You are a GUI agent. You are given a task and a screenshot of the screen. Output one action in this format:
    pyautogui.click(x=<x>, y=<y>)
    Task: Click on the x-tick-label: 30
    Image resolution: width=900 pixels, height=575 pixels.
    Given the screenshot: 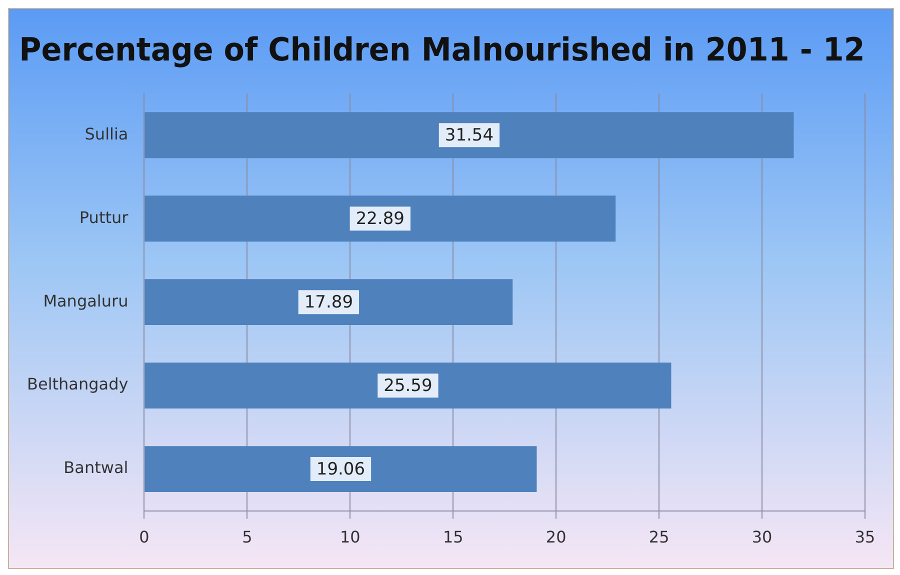 What is the action you would take?
    pyautogui.click(x=762, y=537)
    